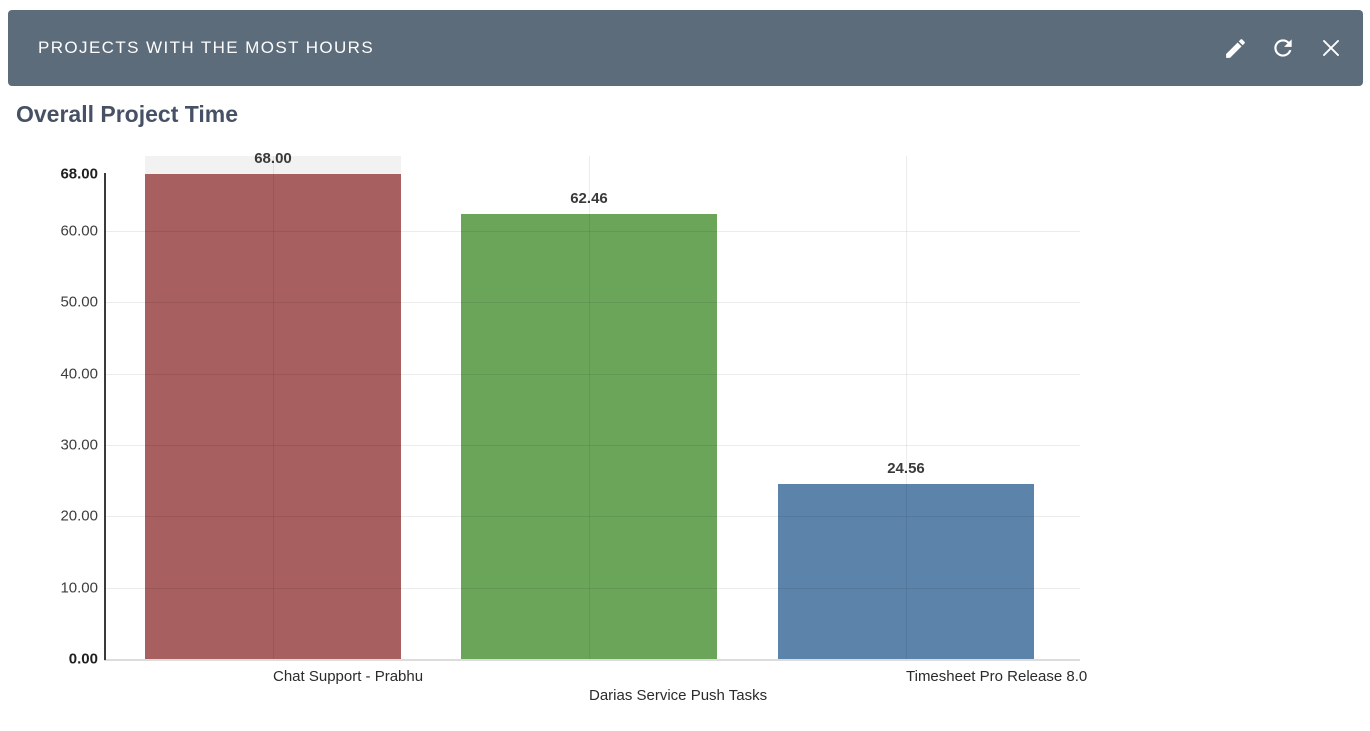 The image size is (1370, 731). Describe the element at coordinates (592, 660) in the screenshot. I see `x-axis-line` at that location.